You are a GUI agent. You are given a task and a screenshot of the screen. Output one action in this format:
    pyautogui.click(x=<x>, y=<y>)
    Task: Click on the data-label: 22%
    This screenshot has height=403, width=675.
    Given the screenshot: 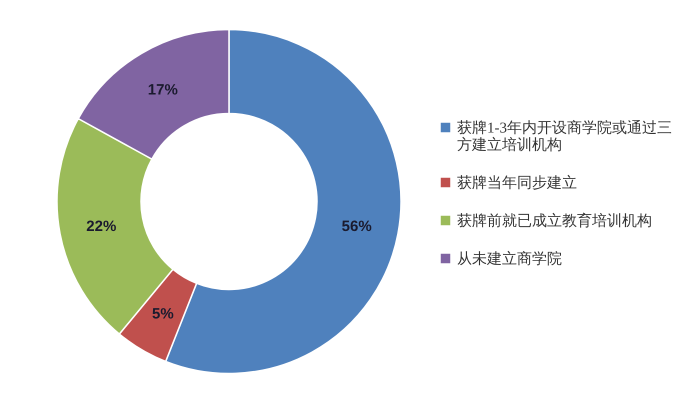 What is the action you would take?
    pyautogui.click(x=101, y=226)
    